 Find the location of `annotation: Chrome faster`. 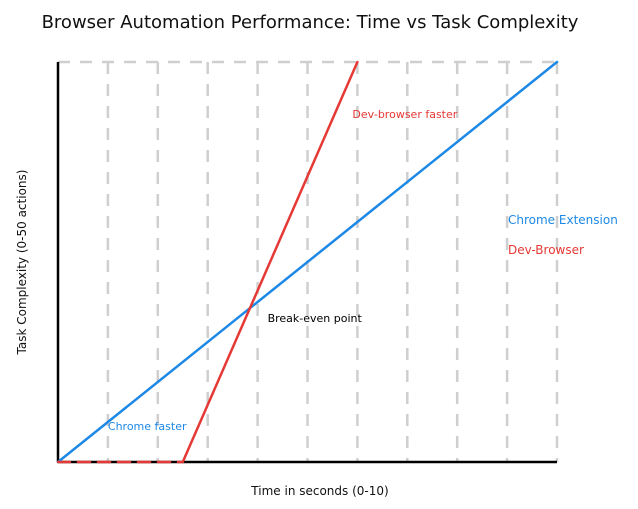

annotation: Chrome faster is located at coordinates (147, 426).